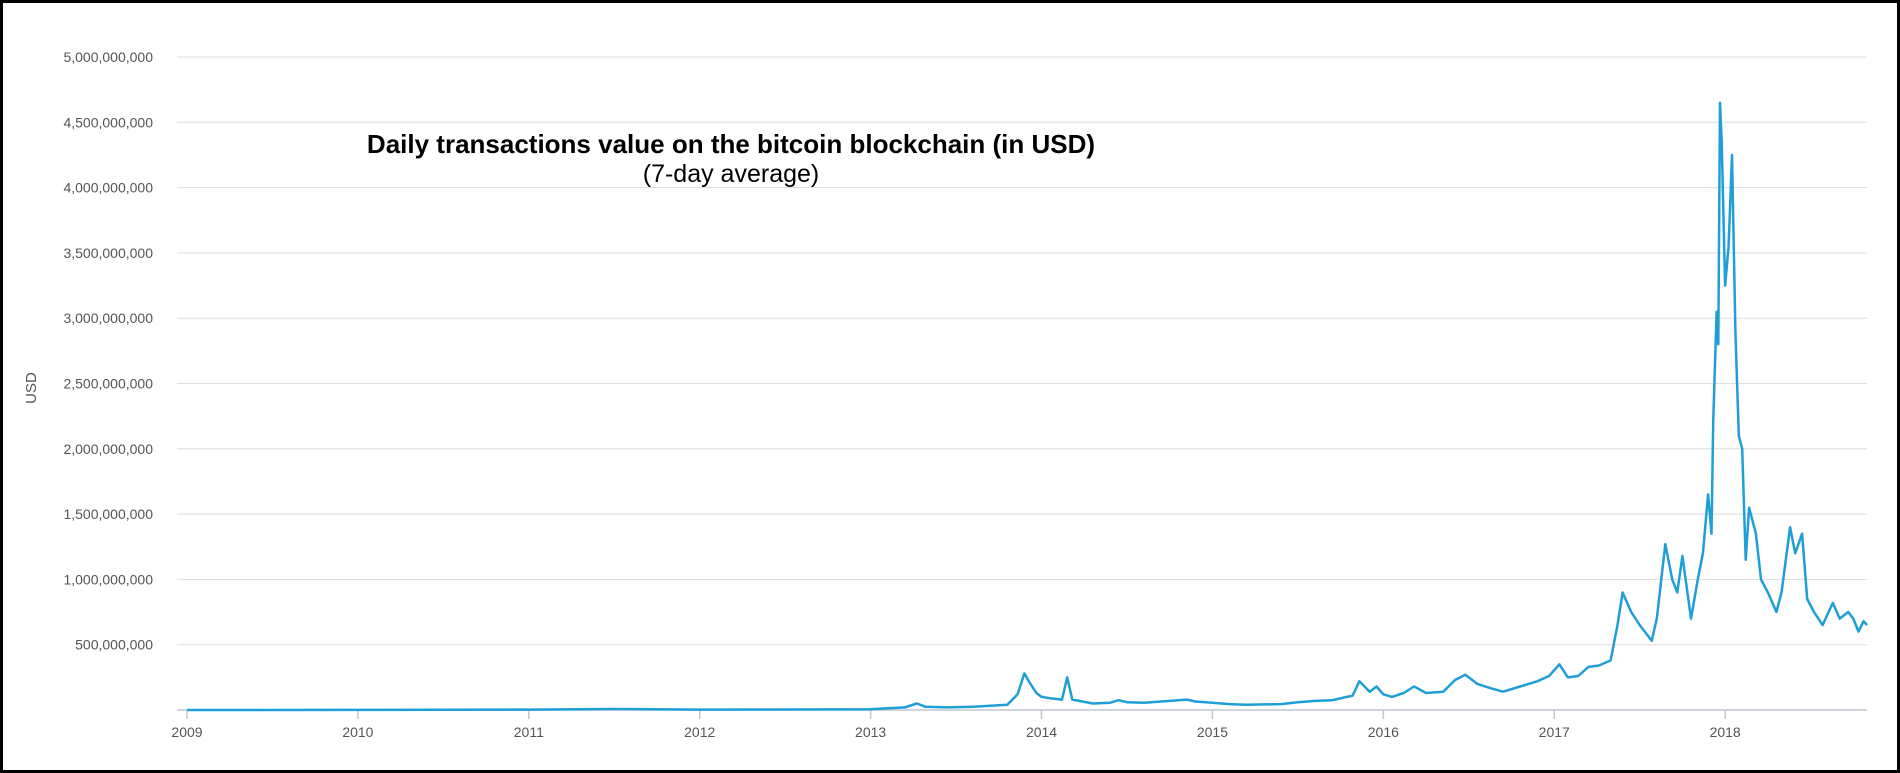 This screenshot has width=1900, height=773. Describe the element at coordinates (108, 253) in the screenshot. I see `y-tick-label: 3,500,000,000` at that location.